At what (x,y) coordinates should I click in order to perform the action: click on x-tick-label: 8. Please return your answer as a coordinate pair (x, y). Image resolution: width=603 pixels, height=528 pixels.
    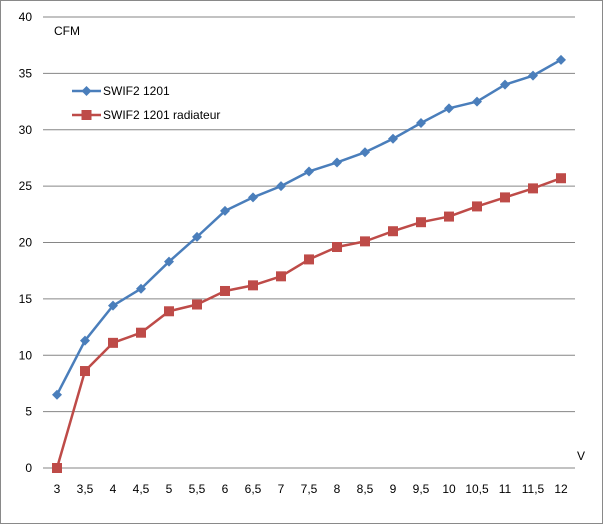
    Looking at the image, I should click on (337, 489).